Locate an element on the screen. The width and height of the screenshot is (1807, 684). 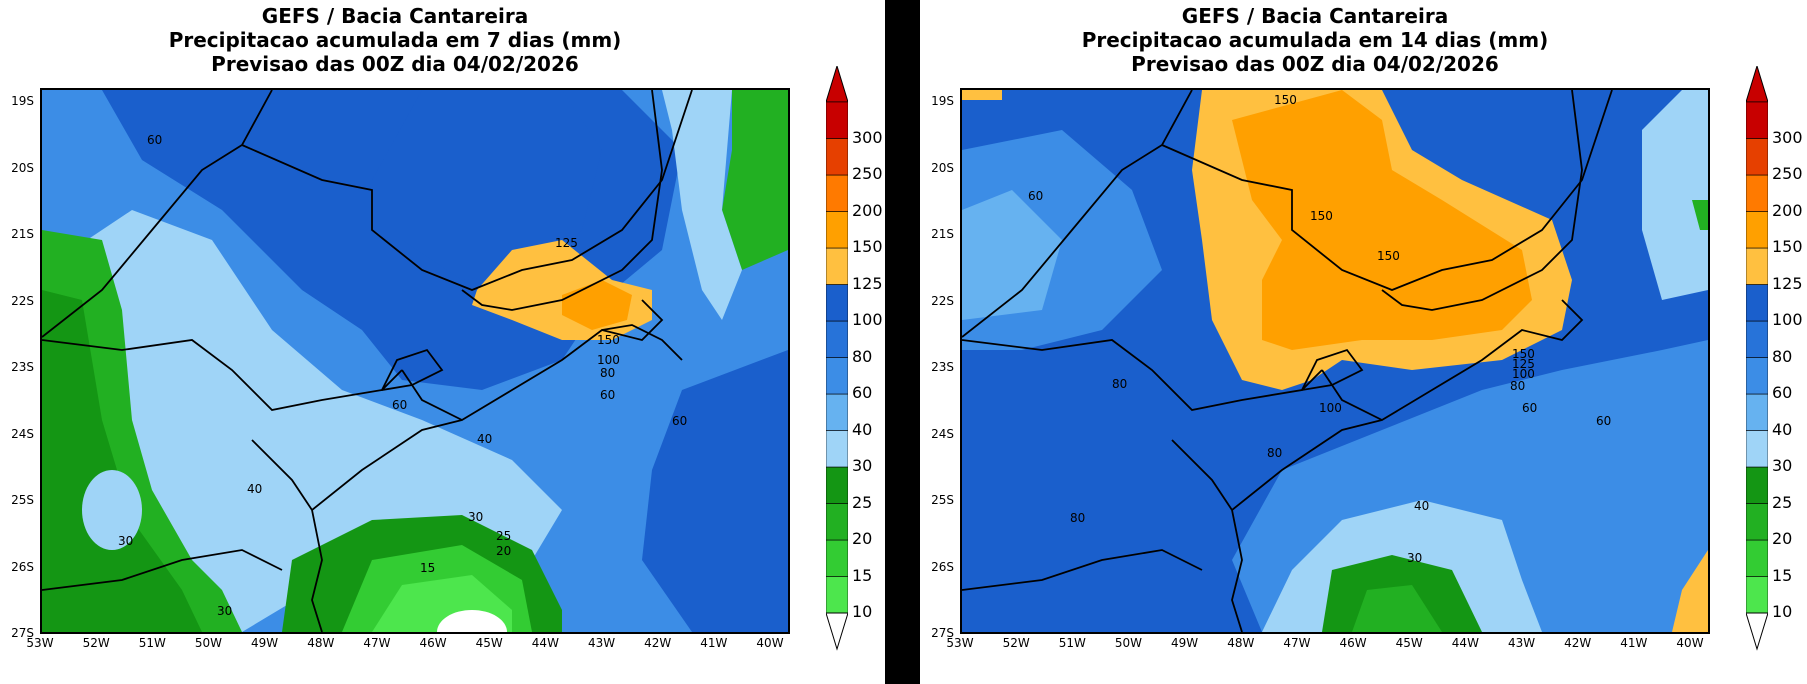
lon-tick-label: 40W is located at coordinates (1690, 643).